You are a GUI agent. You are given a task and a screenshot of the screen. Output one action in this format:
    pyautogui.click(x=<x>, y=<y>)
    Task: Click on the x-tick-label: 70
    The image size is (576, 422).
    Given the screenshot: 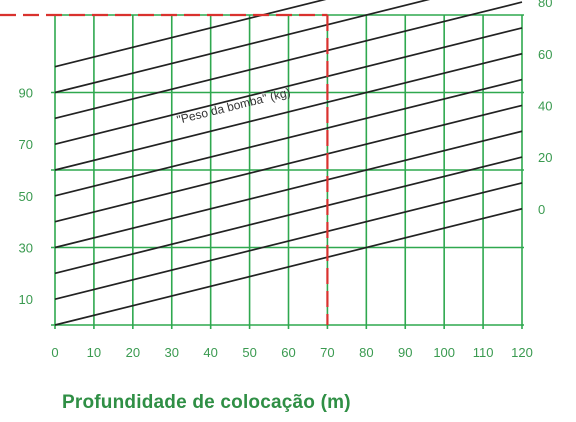 What is the action you would take?
    pyautogui.click(x=327, y=352)
    